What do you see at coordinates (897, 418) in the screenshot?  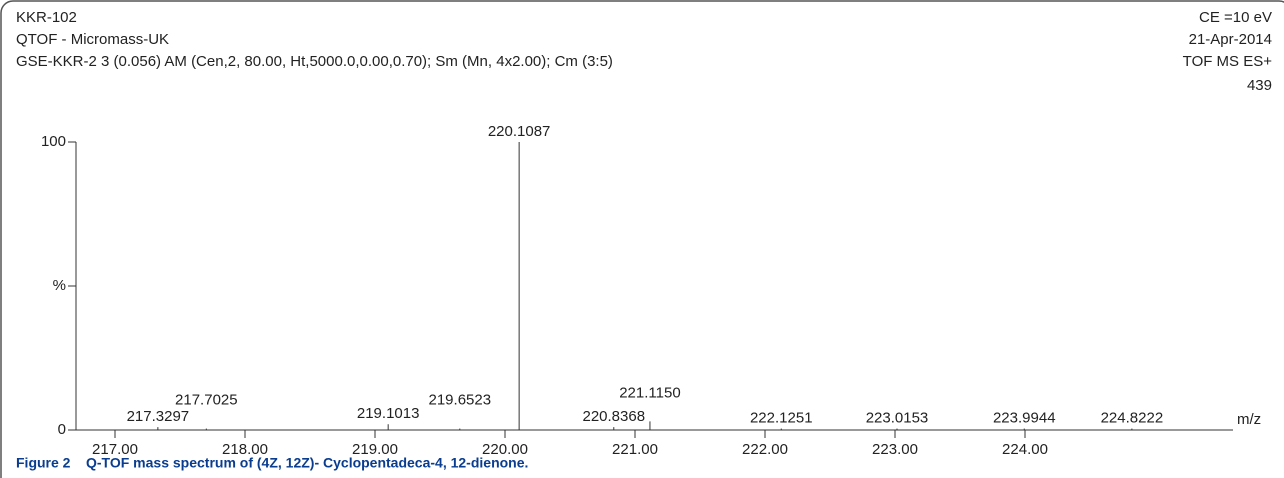 I see `peak-label: 223.0153` at bounding box center [897, 418].